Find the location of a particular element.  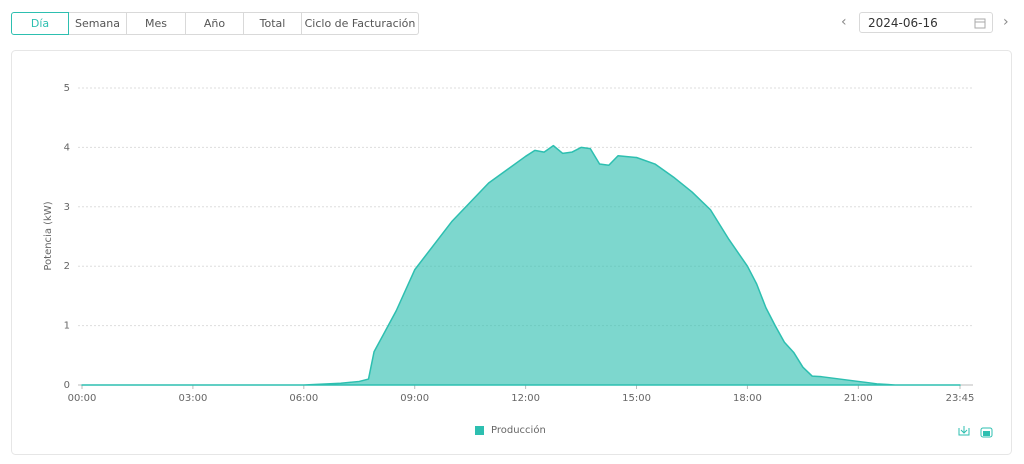

tab: Ciclo de Facturación is located at coordinates (360, 23).